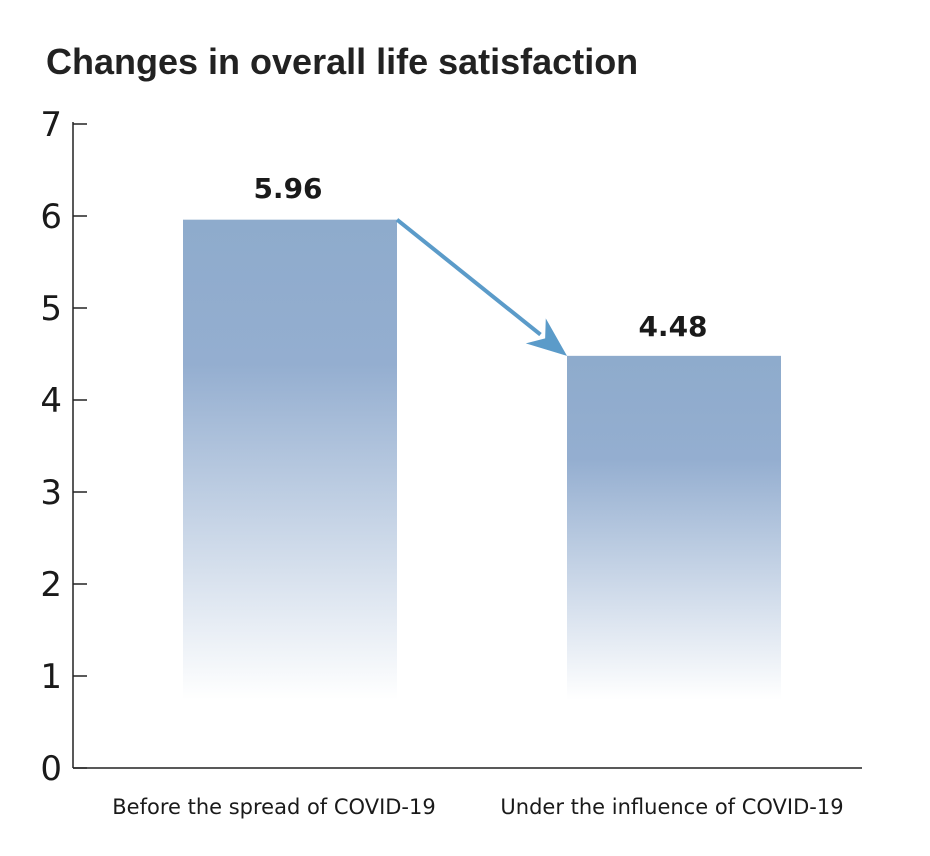 The image size is (930, 856). What do you see at coordinates (51, 217) in the screenshot?
I see `y-tick-label: 6` at bounding box center [51, 217].